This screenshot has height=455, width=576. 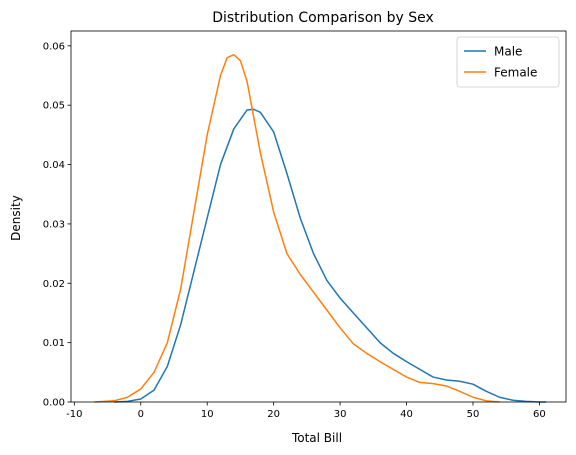 What do you see at coordinates (316, 438) in the screenshot?
I see `x-axis-label: Total Bill` at bounding box center [316, 438].